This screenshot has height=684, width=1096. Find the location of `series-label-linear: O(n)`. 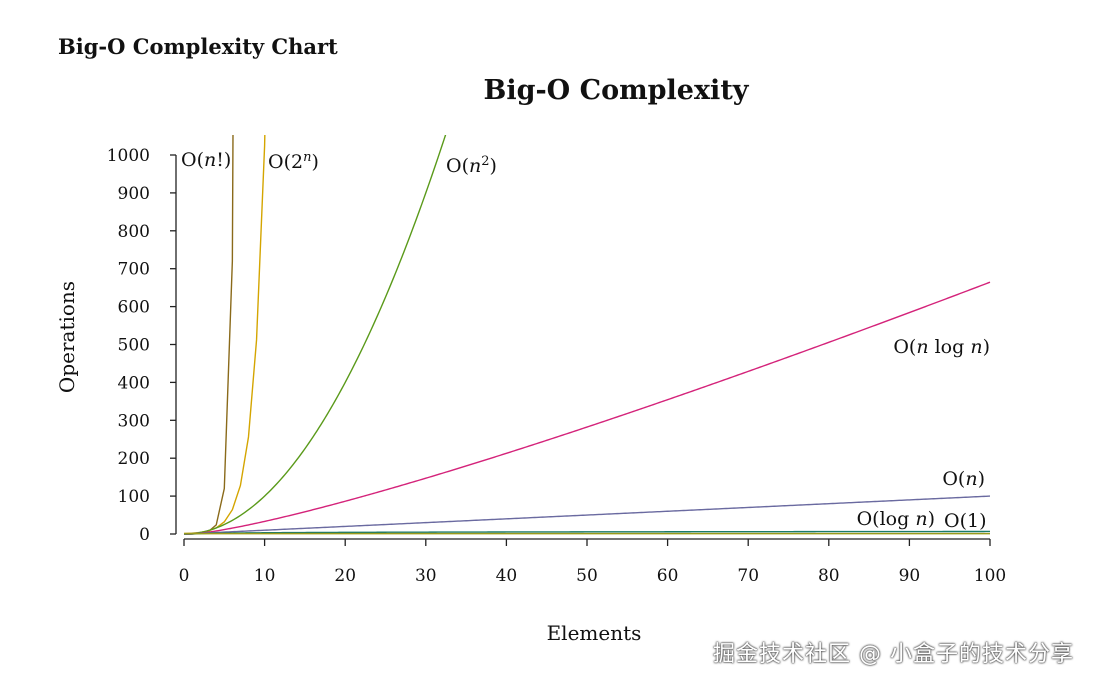

series-label-linear: O(n) is located at coordinates (963, 479).